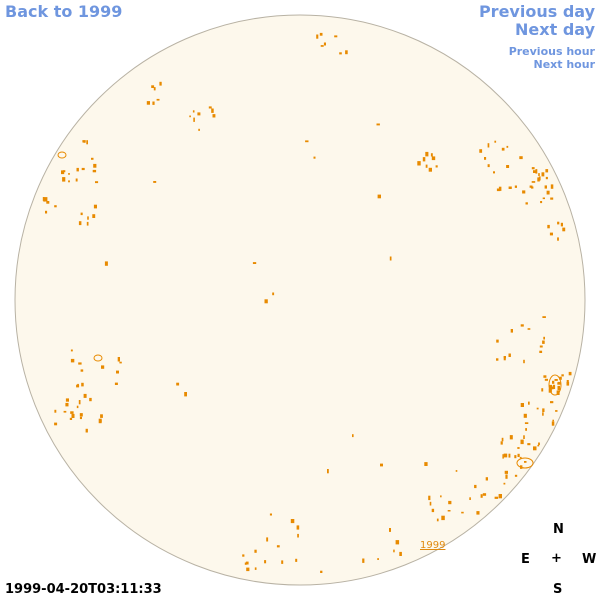  I want to click on next-hour-link: Next hour, so click(564, 64).